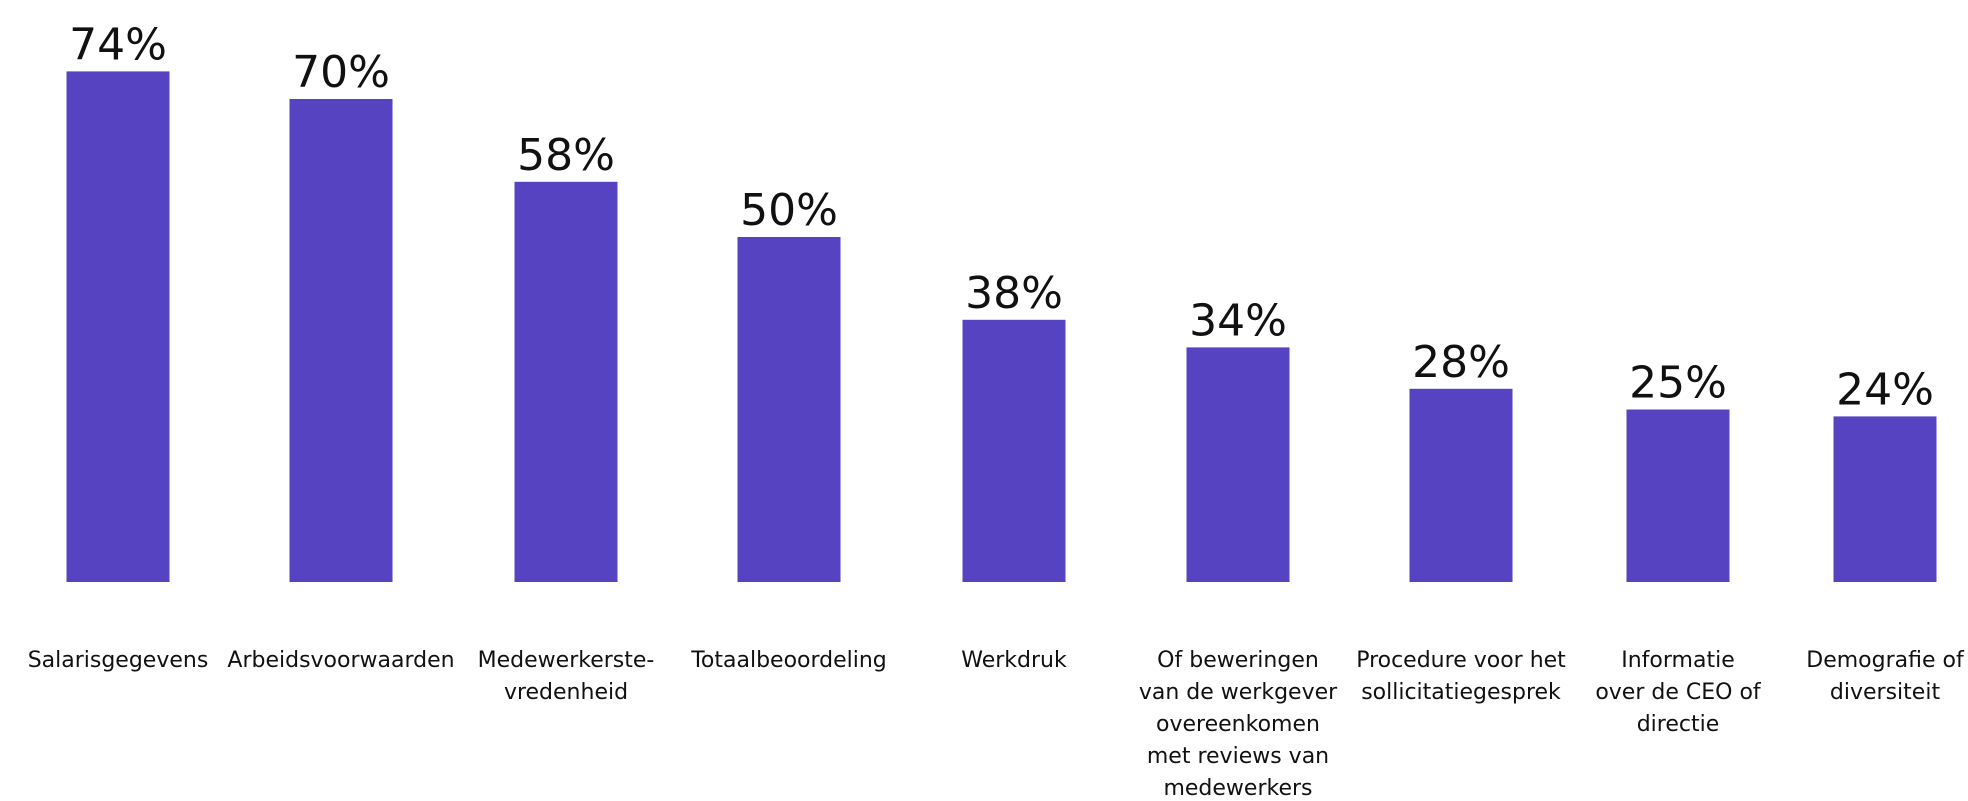  What do you see at coordinates (1014, 293) in the screenshot?
I see `value-label: 38%` at bounding box center [1014, 293].